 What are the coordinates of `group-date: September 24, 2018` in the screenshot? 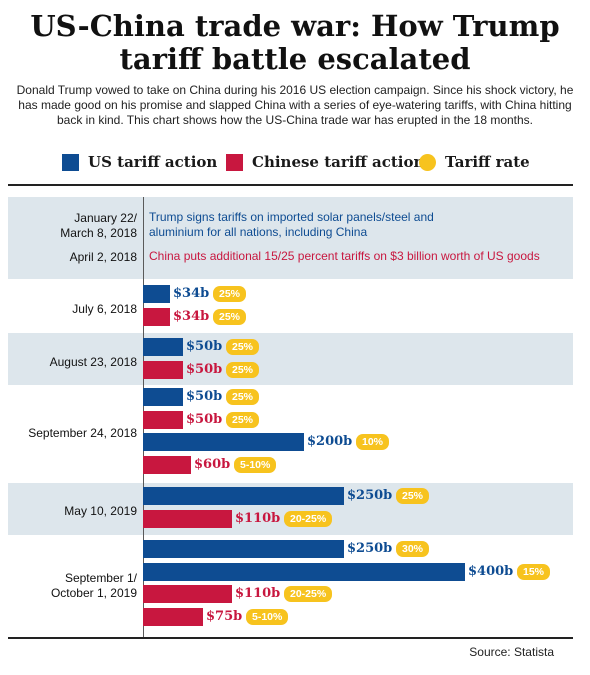 It's located at (82, 433).